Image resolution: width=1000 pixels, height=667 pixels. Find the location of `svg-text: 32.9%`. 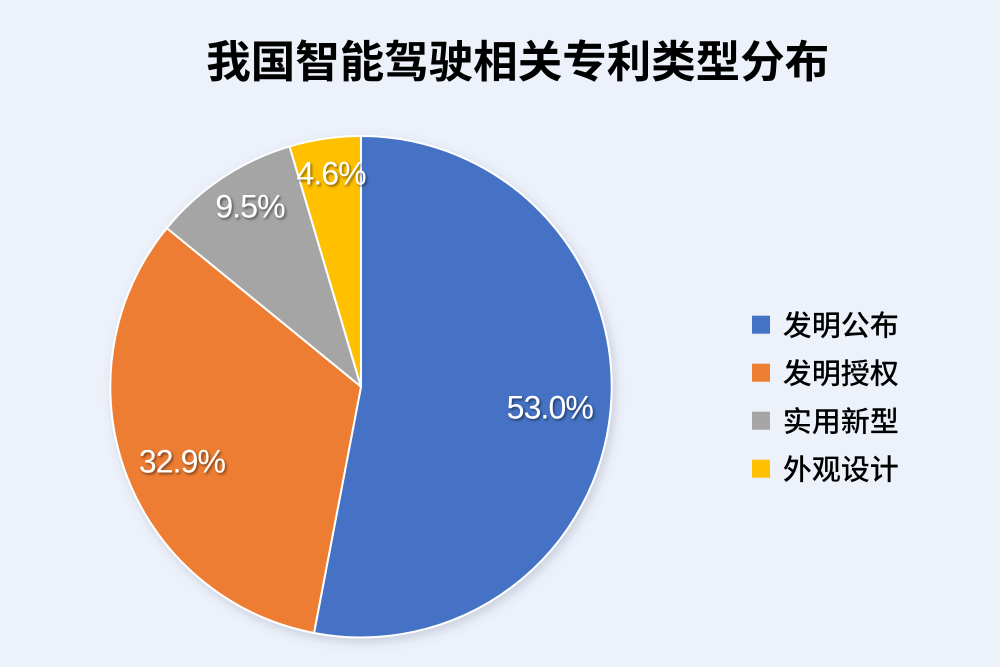

svg-text: 32.9% is located at coordinates (182, 462).